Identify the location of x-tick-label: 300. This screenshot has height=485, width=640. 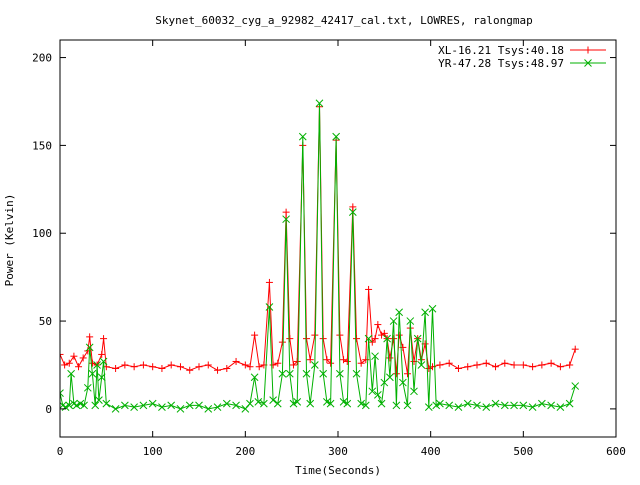
(338, 451).